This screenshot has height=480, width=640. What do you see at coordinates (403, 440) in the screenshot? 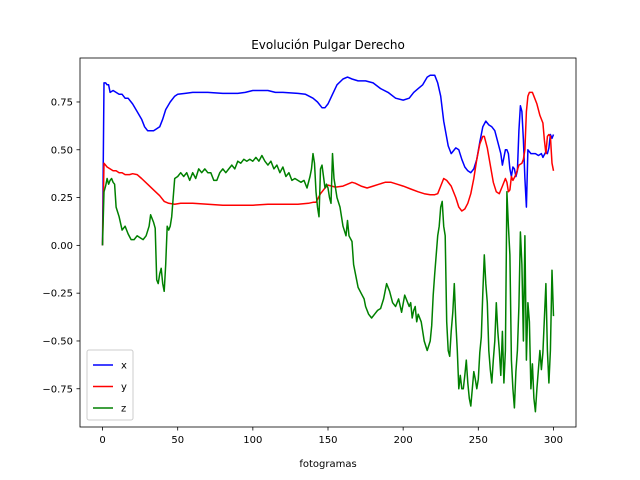
I see `x-tick-label: 200` at bounding box center [403, 440].